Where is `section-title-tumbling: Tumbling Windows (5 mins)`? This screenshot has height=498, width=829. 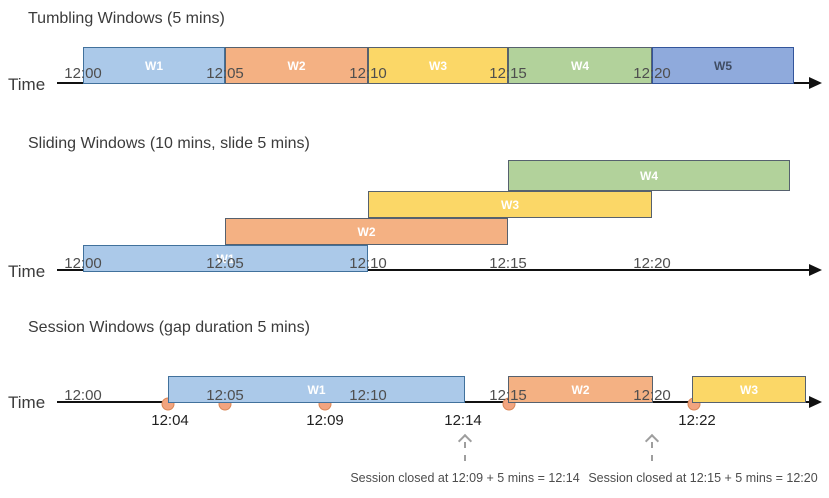 section-title-tumbling: Tumbling Windows (5 mins) is located at coordinates (126, 18).